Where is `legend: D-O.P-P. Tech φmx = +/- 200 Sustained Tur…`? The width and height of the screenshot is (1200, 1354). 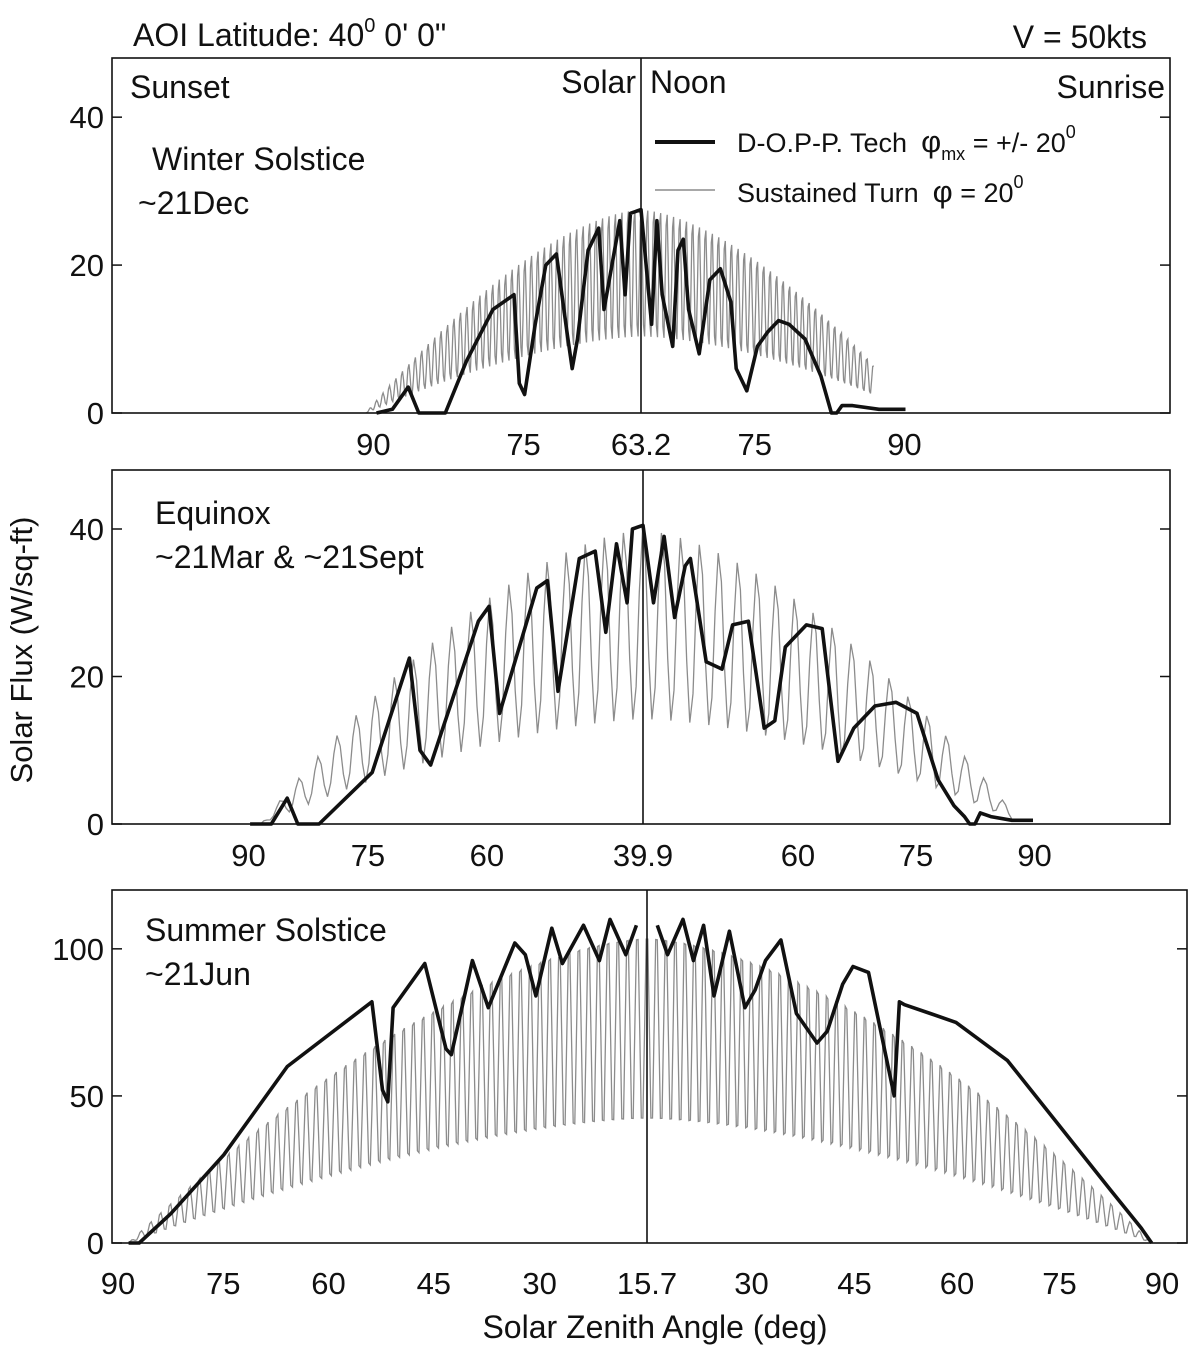
legend: D-O.P-P. Tech φmx = +/- 200 Sustained Tur… is located at coordinates (865, 165).